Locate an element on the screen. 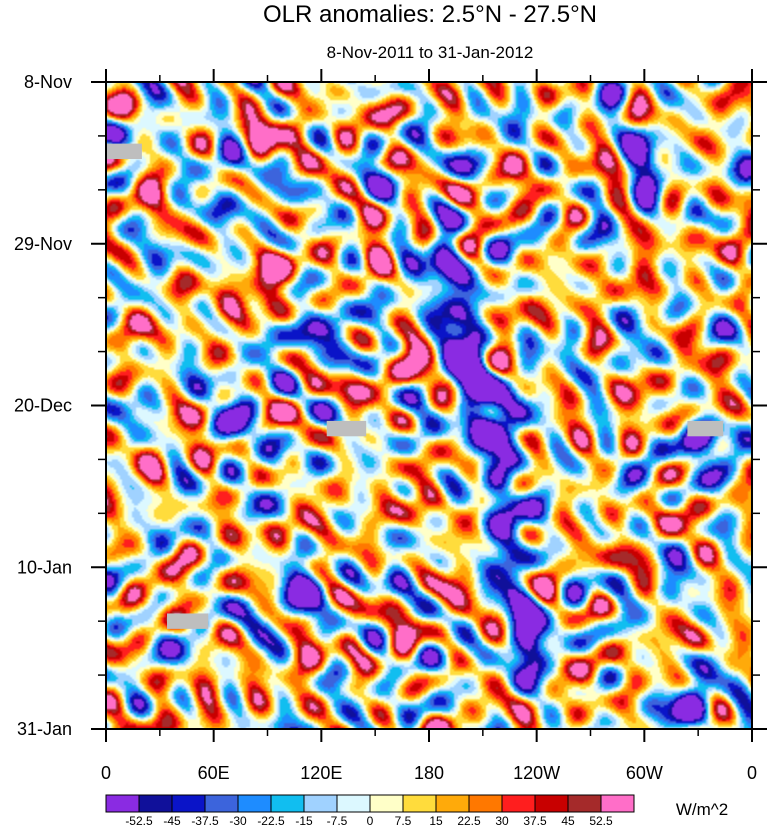 This screenshot has height=830, width=772. colorbar-level-label: -22.5 is located at coordinates (271, 821).